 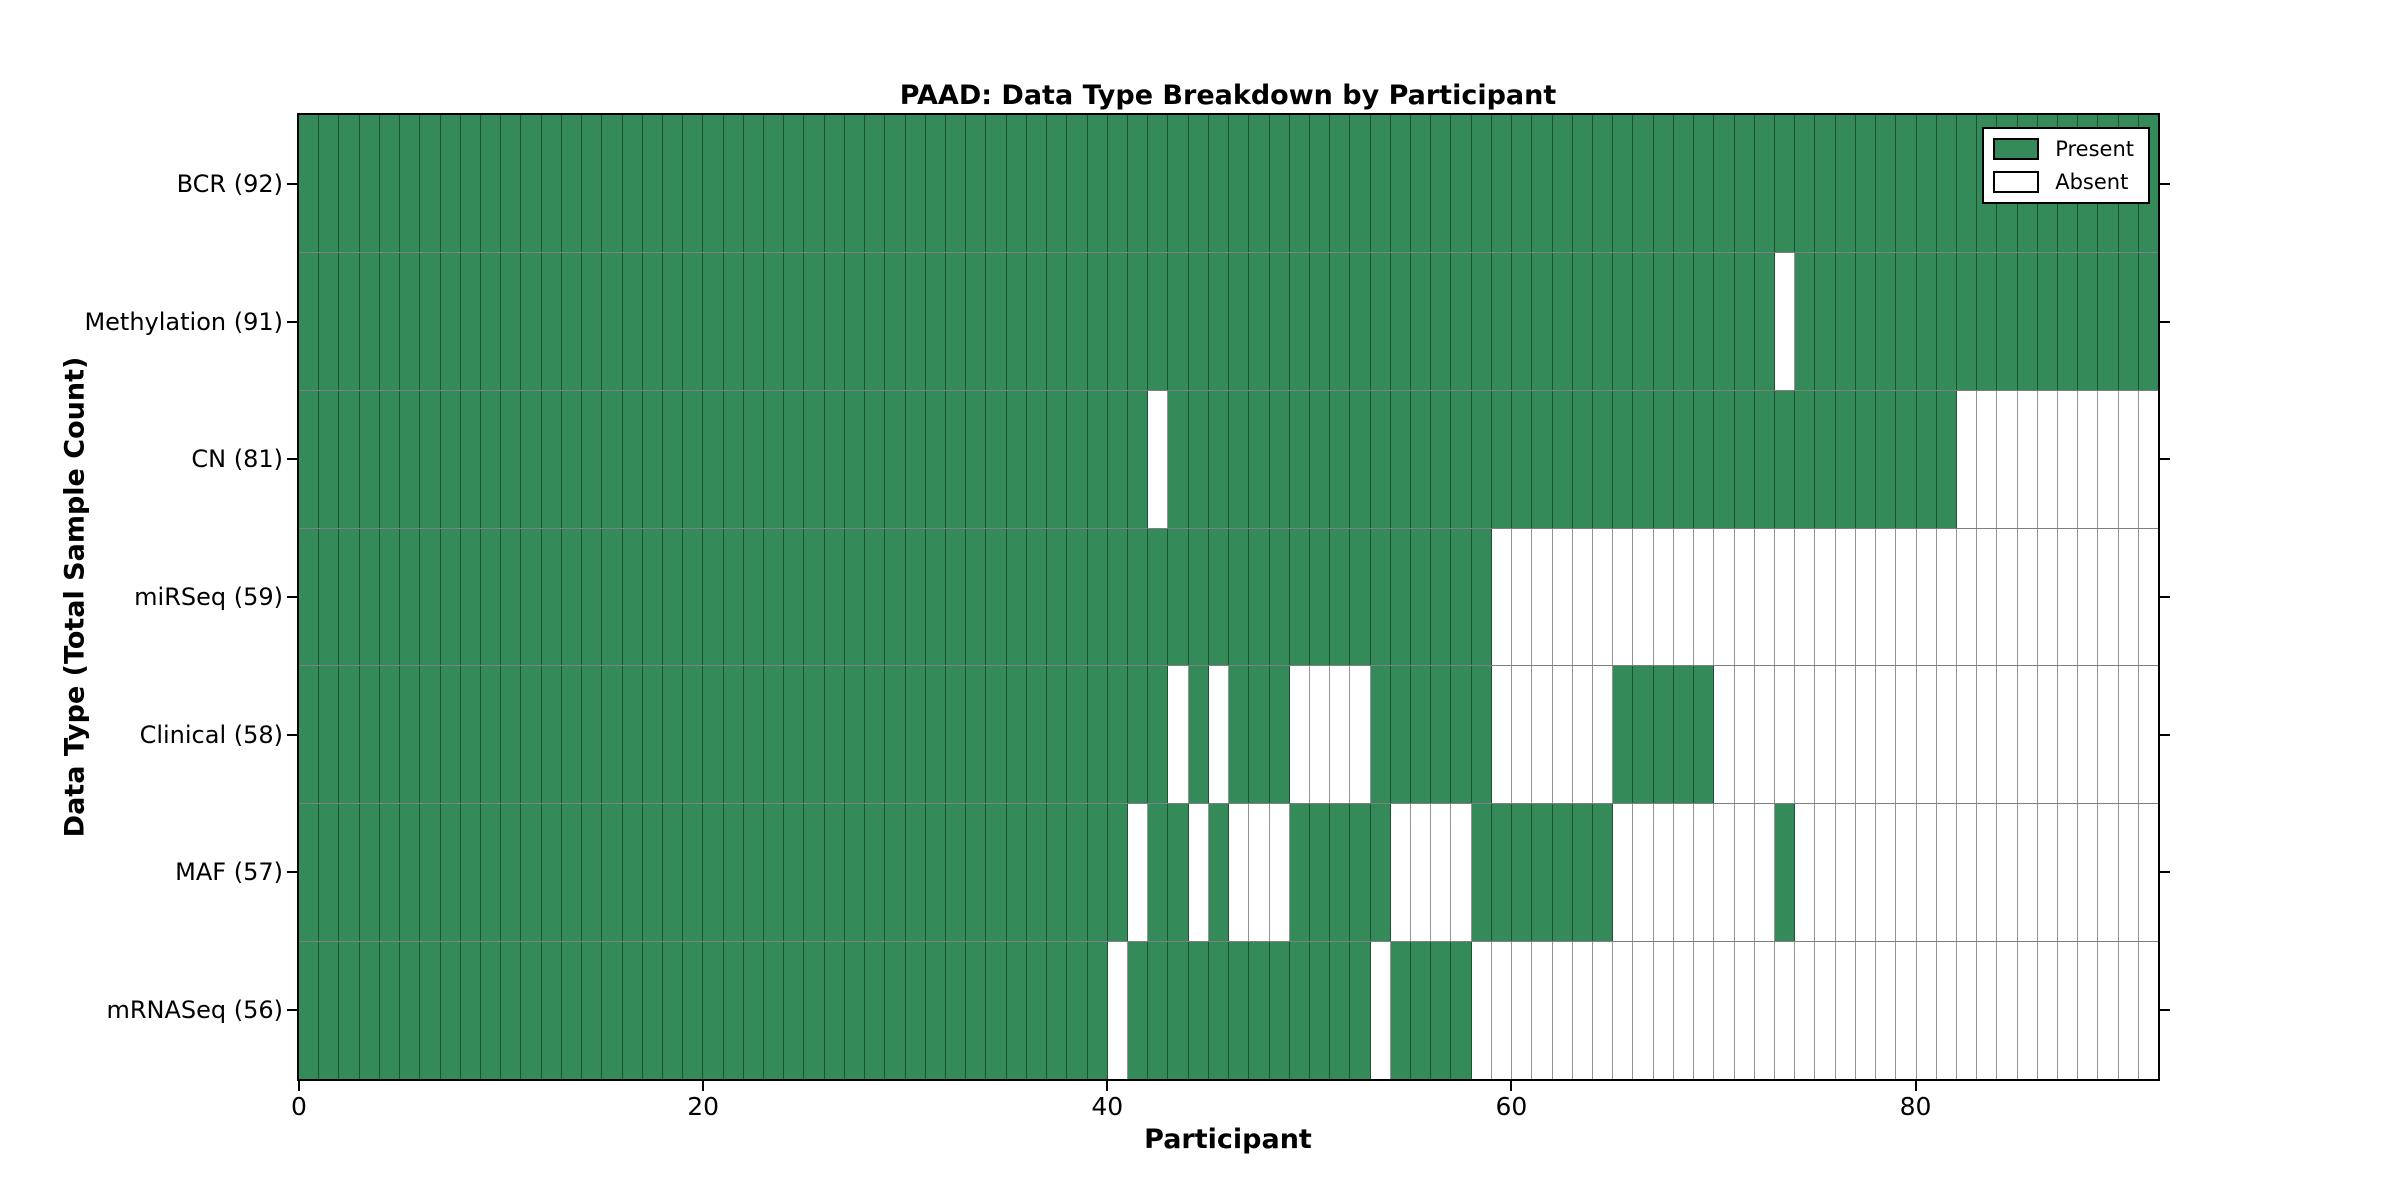 What do you see at coordinates (194, 1010) in the screenshot?
I see `row-label-mRNASeq: mRNASeq (56)` at bounding box center [194, 1010].